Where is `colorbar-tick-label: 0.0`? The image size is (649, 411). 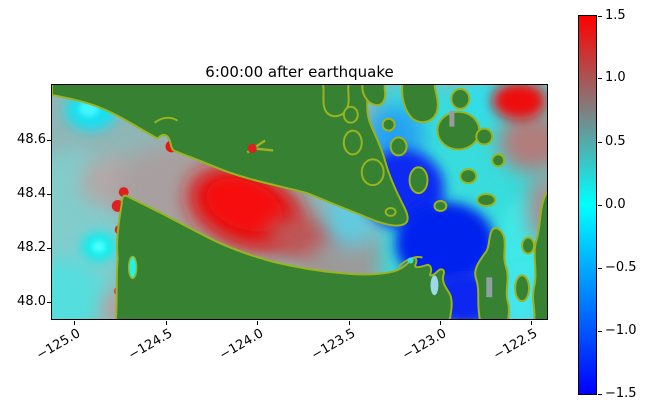
colorbar-tick-label: 0.0 is located at coordinates (615, 204).